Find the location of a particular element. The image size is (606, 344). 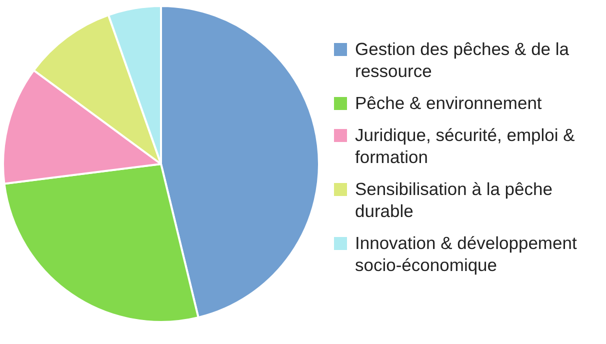

legend-label: Juridique, sécurité, emploi & formation is located at coordinates (465, 146).